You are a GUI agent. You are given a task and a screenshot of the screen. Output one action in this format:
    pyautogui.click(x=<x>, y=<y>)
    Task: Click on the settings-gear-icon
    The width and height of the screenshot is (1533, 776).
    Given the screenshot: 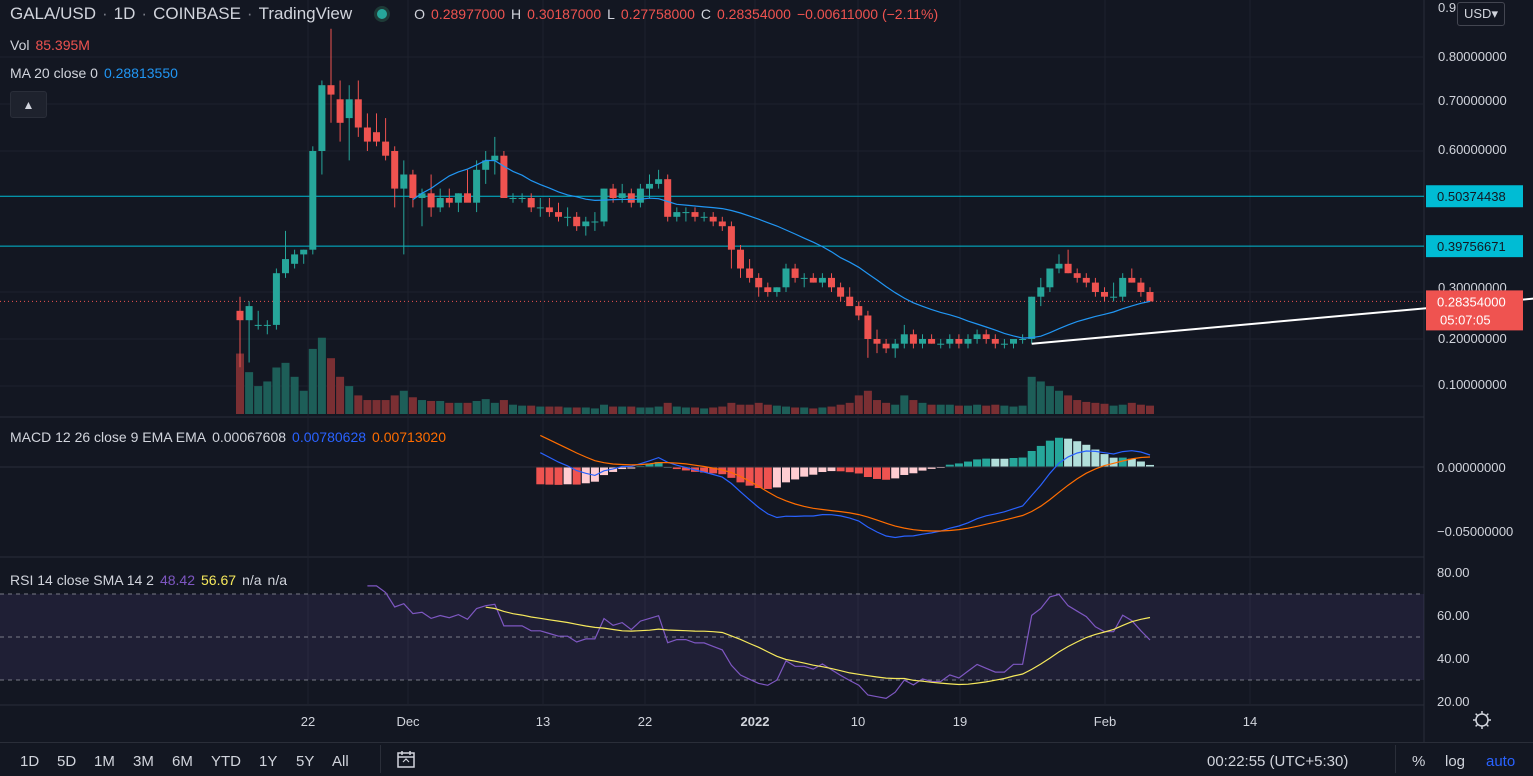 What is the action you would take?
    pyautogui.click(x=1482, y=720)
    